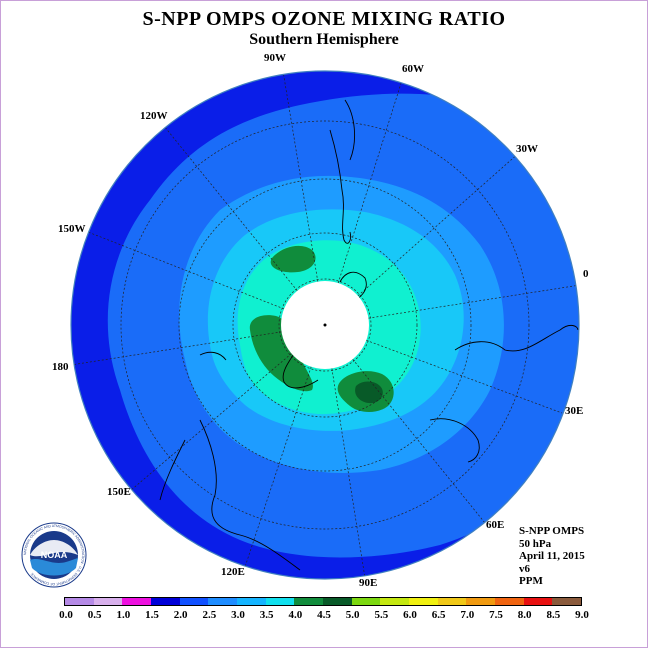 The height and width of the screenshot is (648, 648). What do you see at coordinates (496, 615) in the screenshot?
I see `colorbar-tick-label: 7.5` at bounding box center [496, 615].